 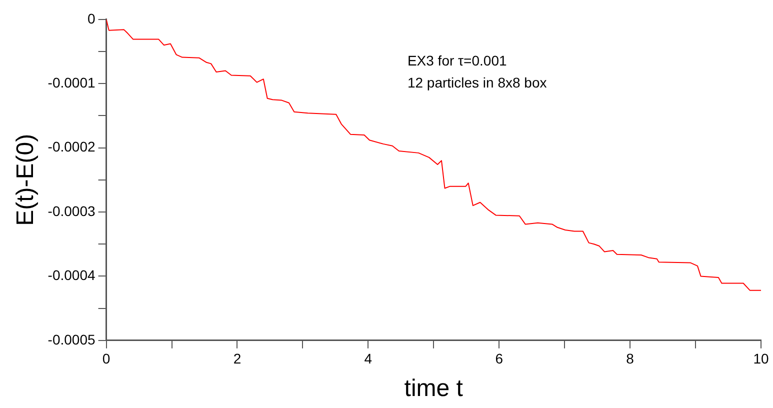 What do you see at coordinates (72, 82) in the screenshot?
I see `y-tick-label: -0.0001` at bounding box center [72, 82].